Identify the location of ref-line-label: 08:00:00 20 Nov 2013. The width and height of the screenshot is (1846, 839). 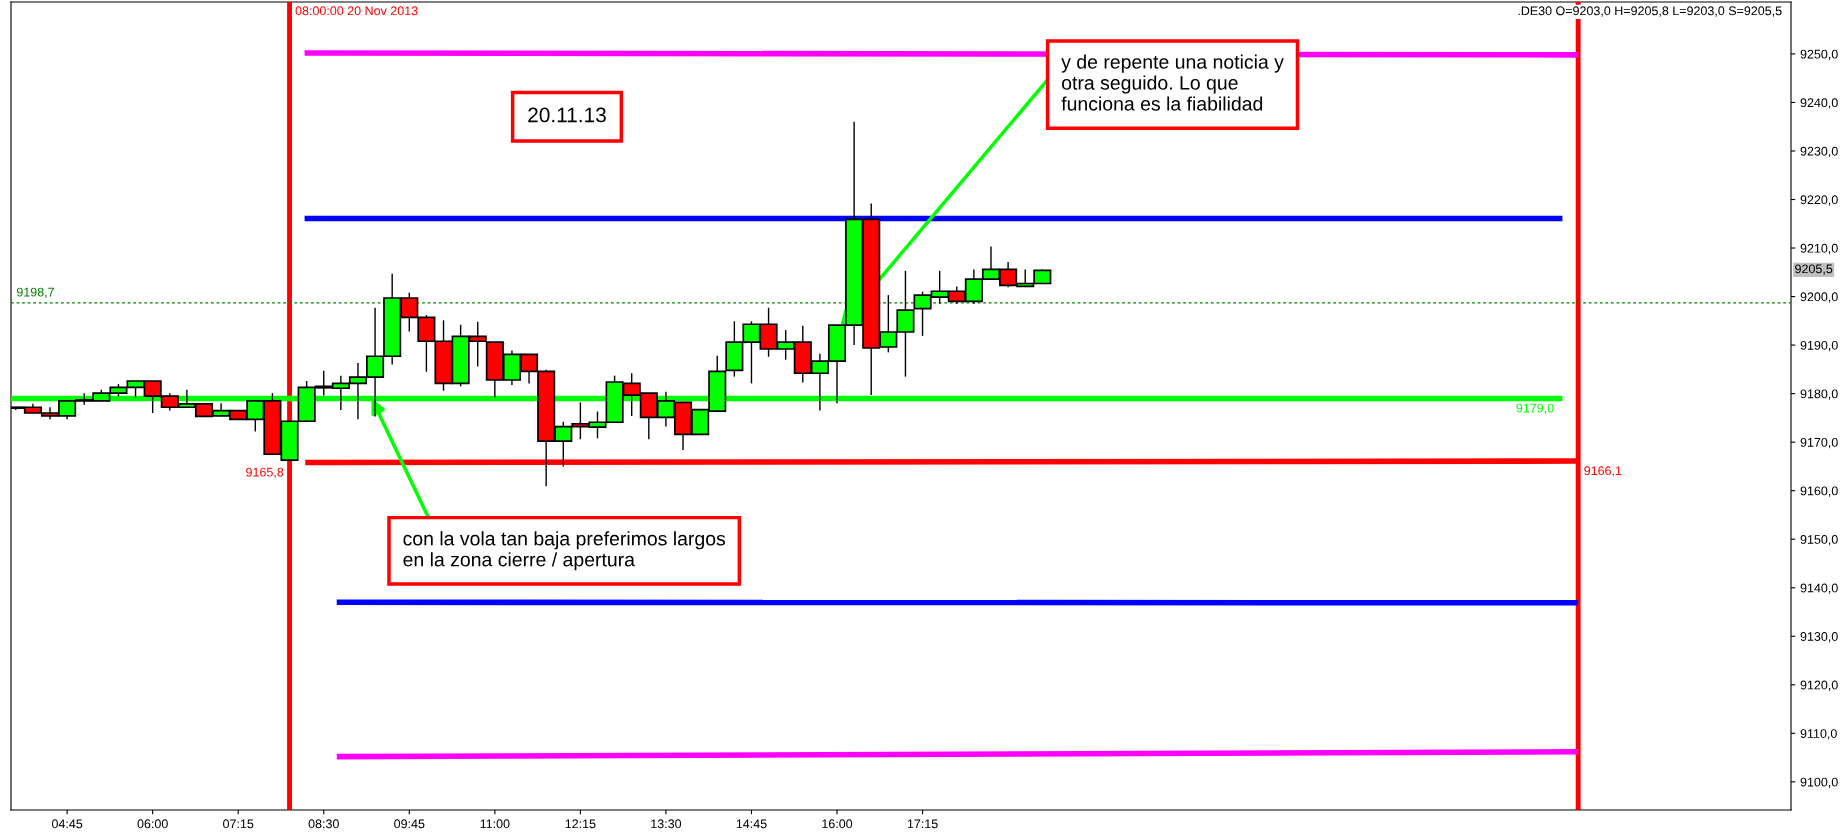
(356, 11).